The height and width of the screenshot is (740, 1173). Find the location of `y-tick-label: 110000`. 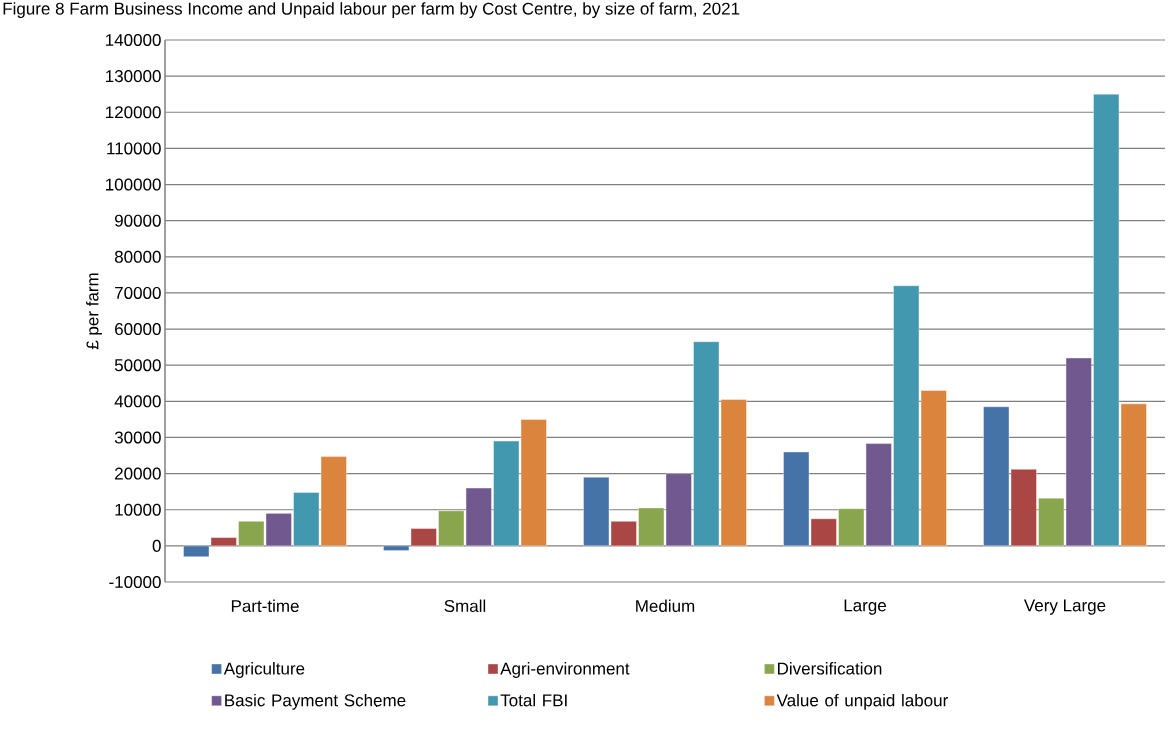

y-tick-label: 110000 is located at coordinates (134, 148).